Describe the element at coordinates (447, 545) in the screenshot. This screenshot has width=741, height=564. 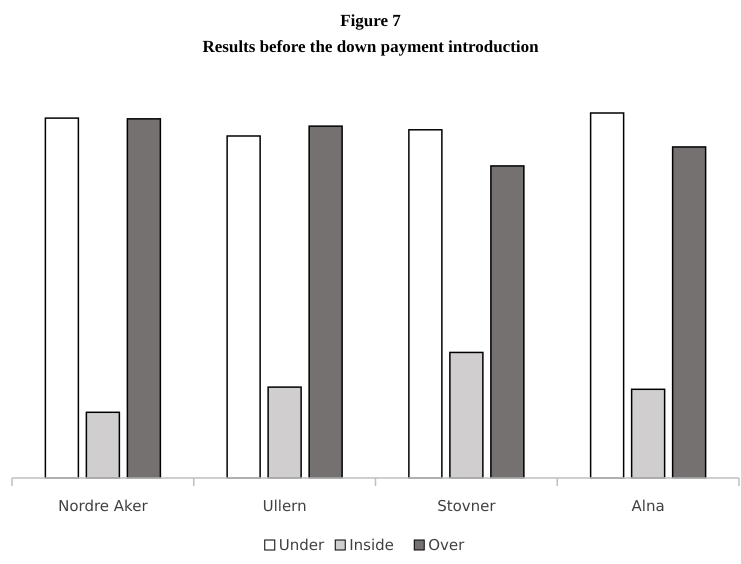
I see `legend-label: Over` at that location.